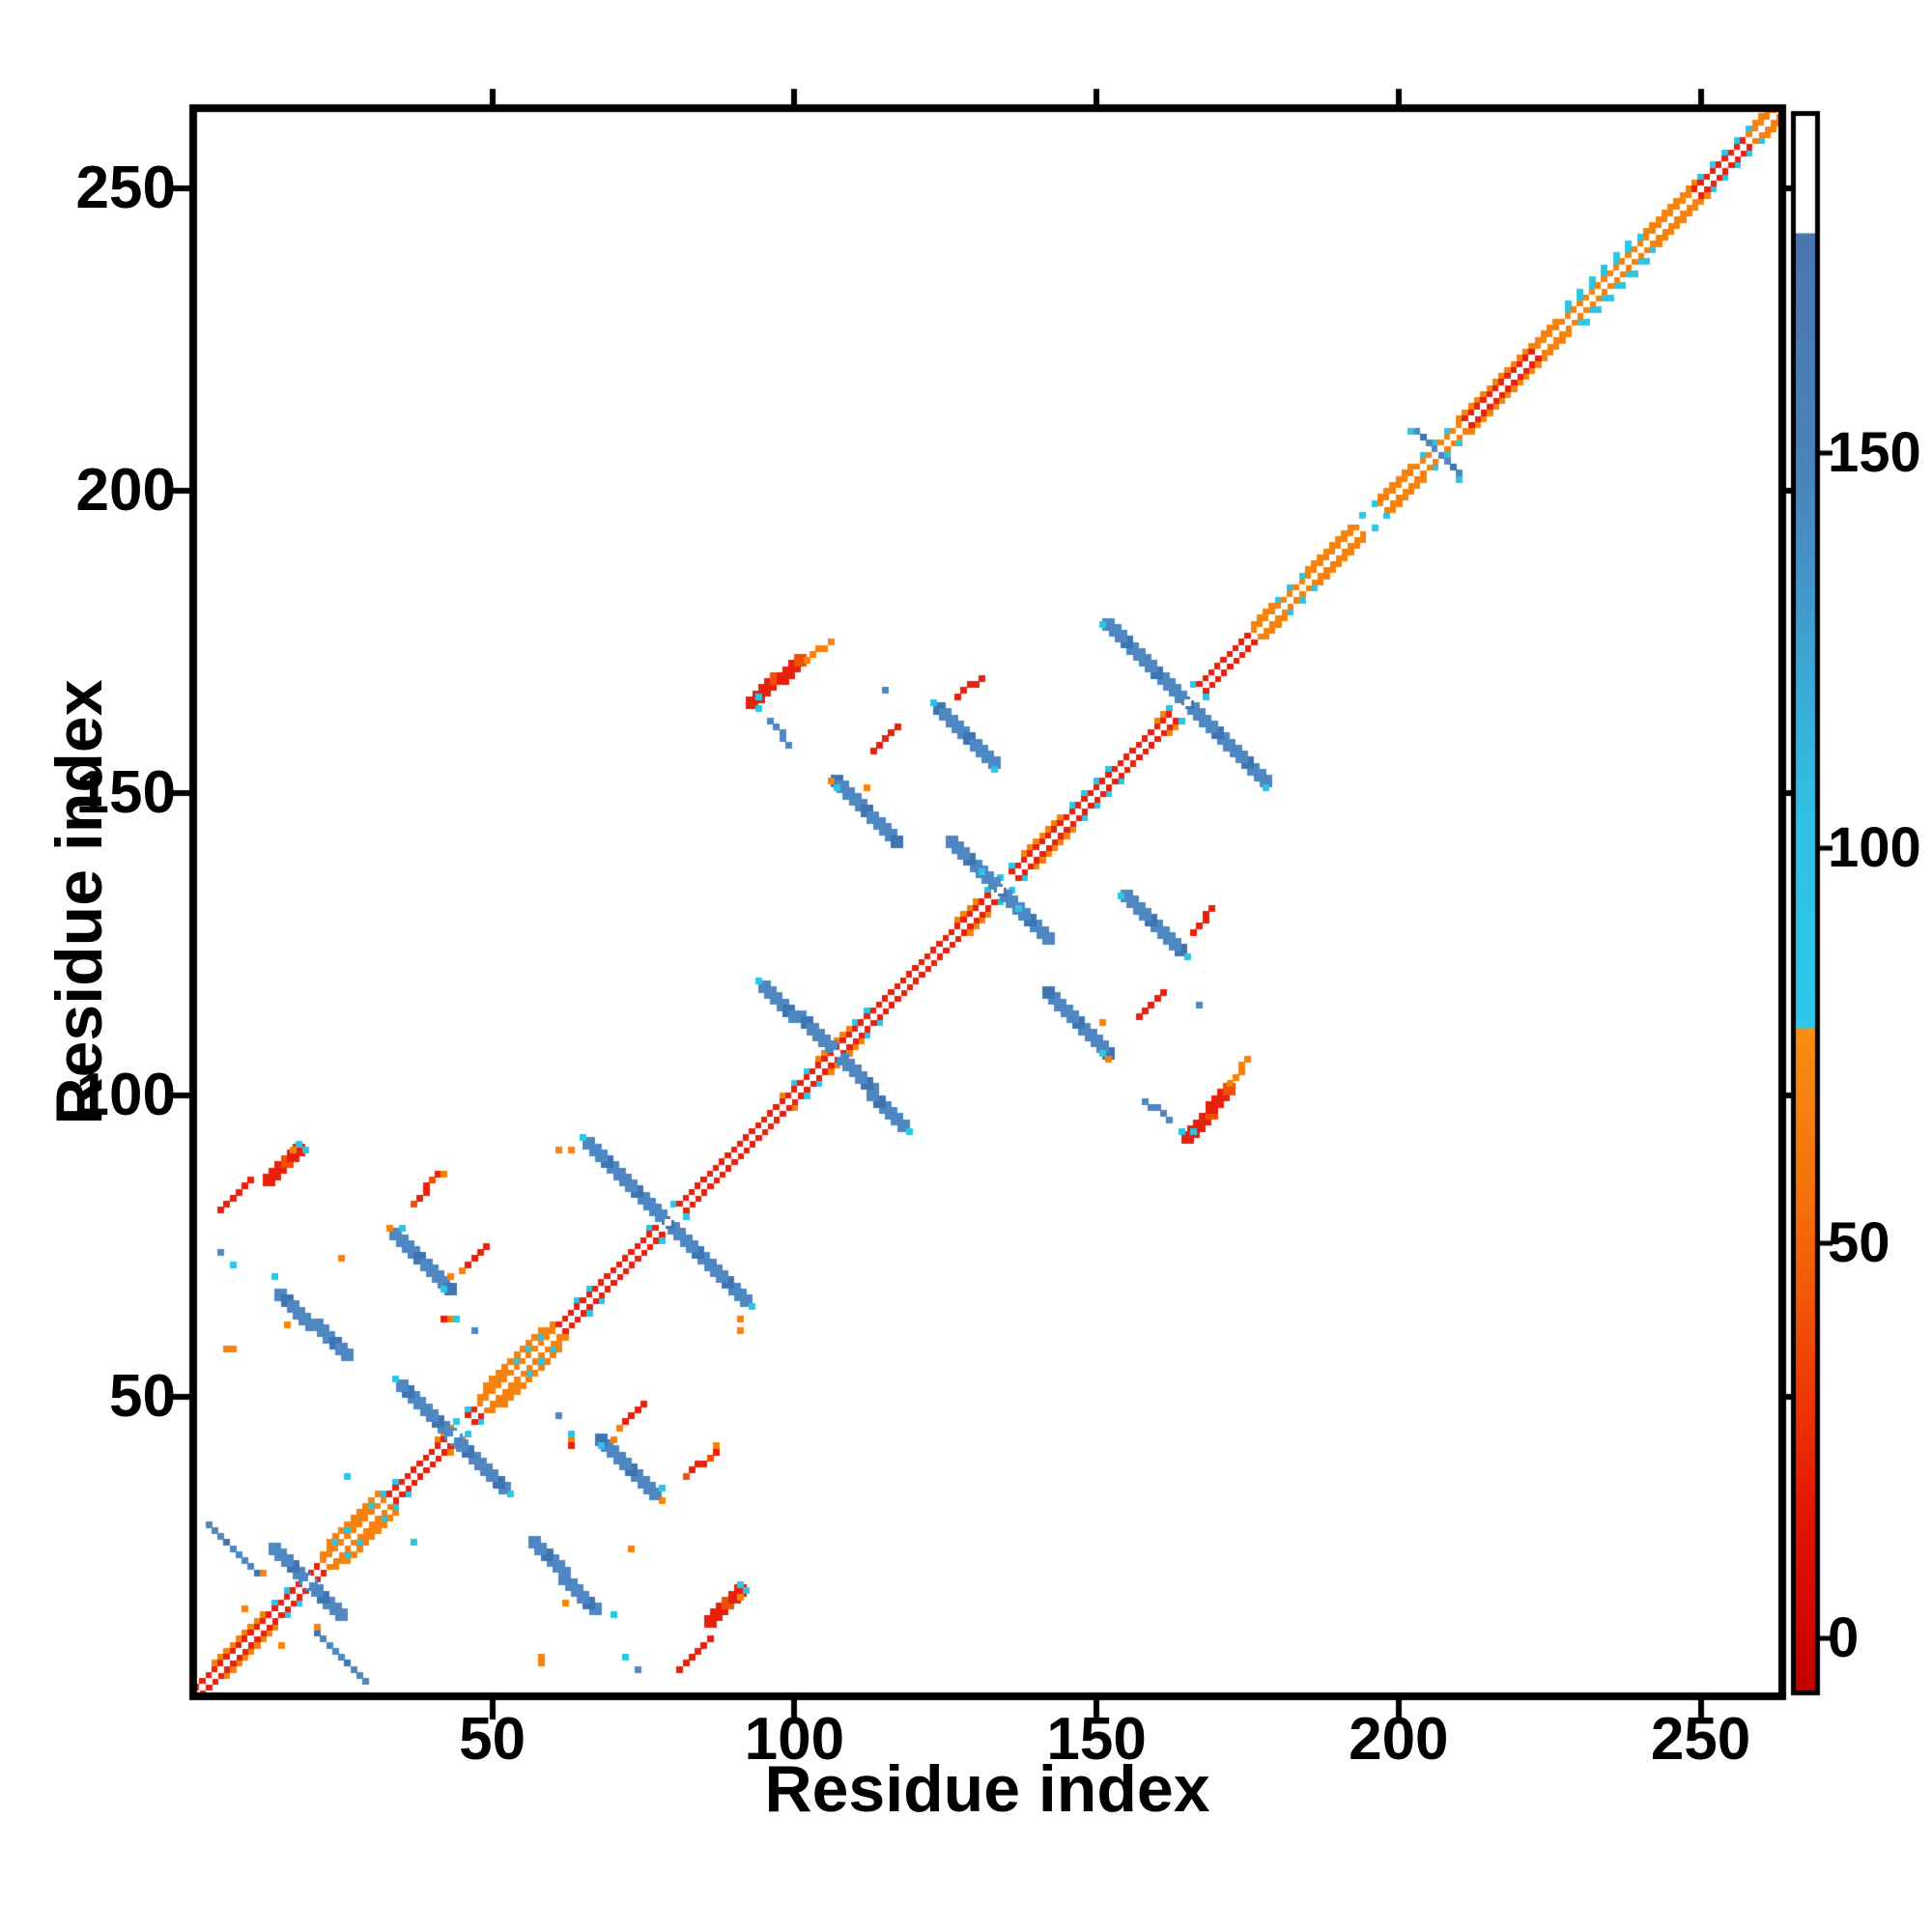  What do you see at coordinates (125, 792) in the screenshot?
I see `y-tick-label: 150` at bounding box center [125, 792].